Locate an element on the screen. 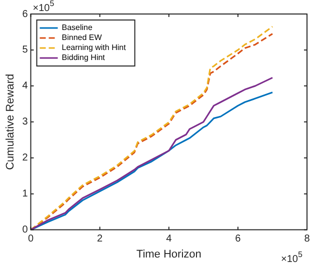  legend-label: Baseline is located at coordinates (77, 27).